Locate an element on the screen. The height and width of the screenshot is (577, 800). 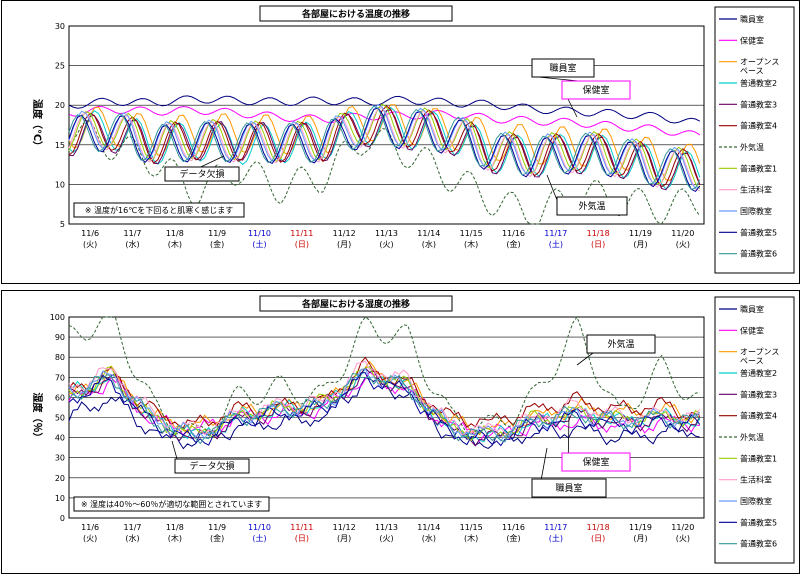
y-tick-label: 40 is located at coordinates (60, 438).